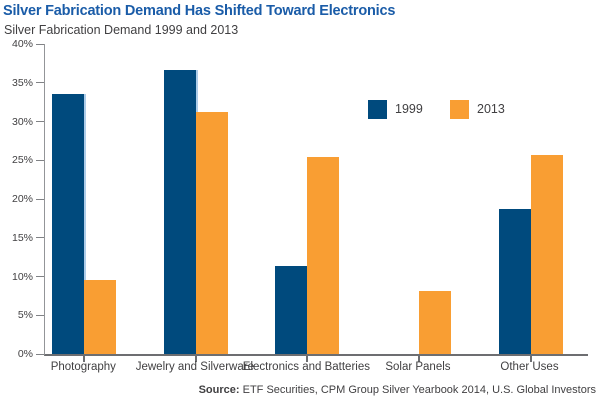 Image resolution: width=600 pixels, height=400 pixels. What do you see at coordinates (377, 109) in the screenshot?
I see `legend-swatch-1999` at bounding box center [377, 109].